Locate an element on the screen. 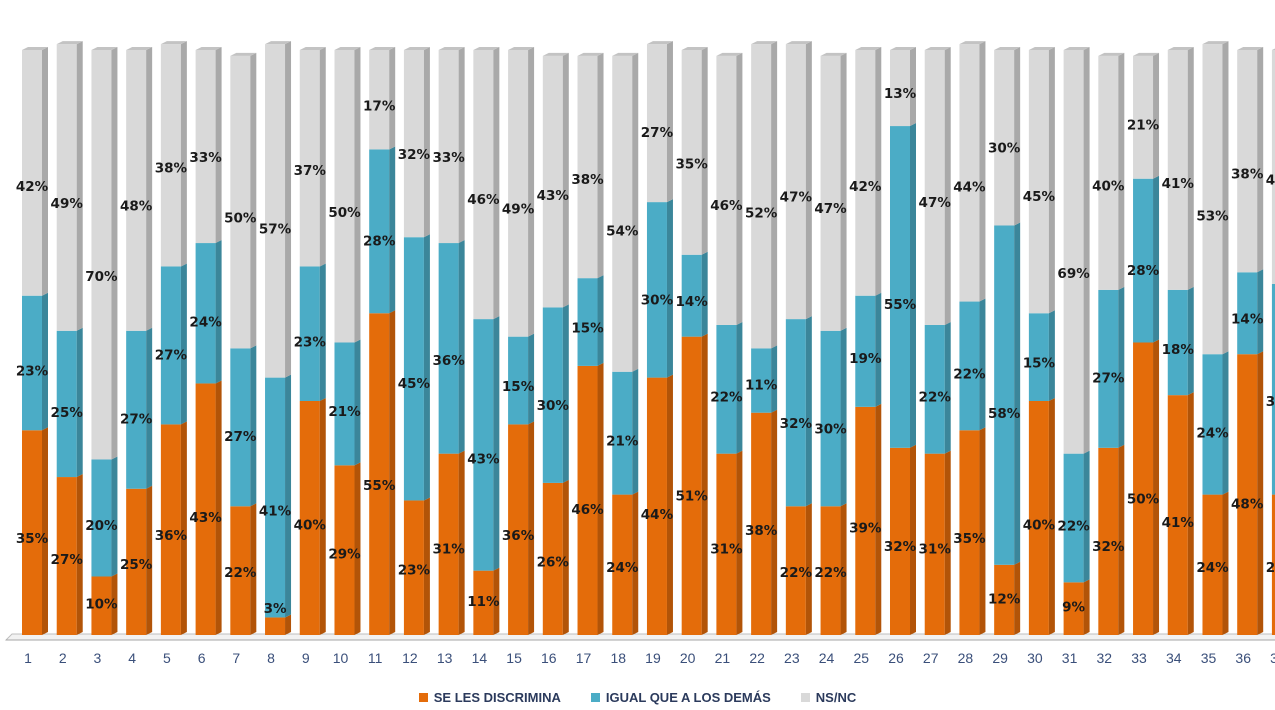 This screenshot has height=710, width=1275. x-tick-label: 19 is located at coordinates (653, 658).